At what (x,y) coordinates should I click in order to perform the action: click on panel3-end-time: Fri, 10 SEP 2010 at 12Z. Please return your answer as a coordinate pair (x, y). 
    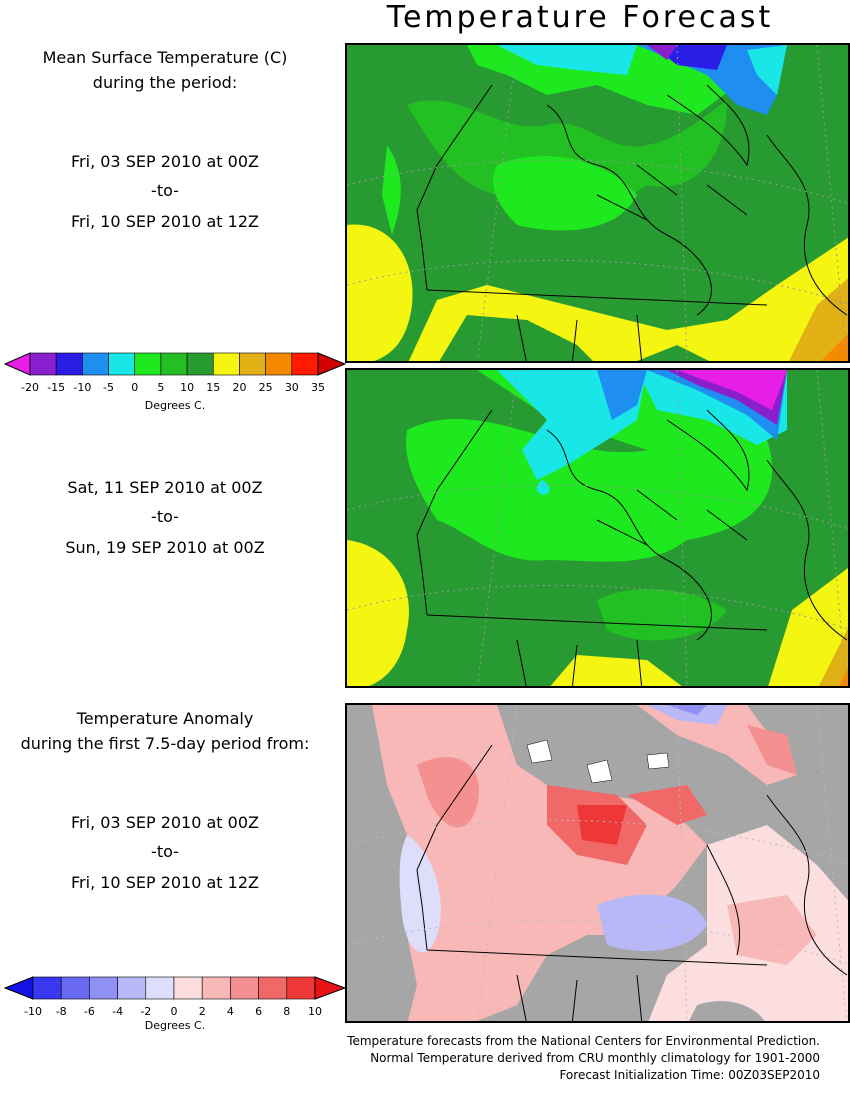
    Looking at the image, I should click on (165, 882).